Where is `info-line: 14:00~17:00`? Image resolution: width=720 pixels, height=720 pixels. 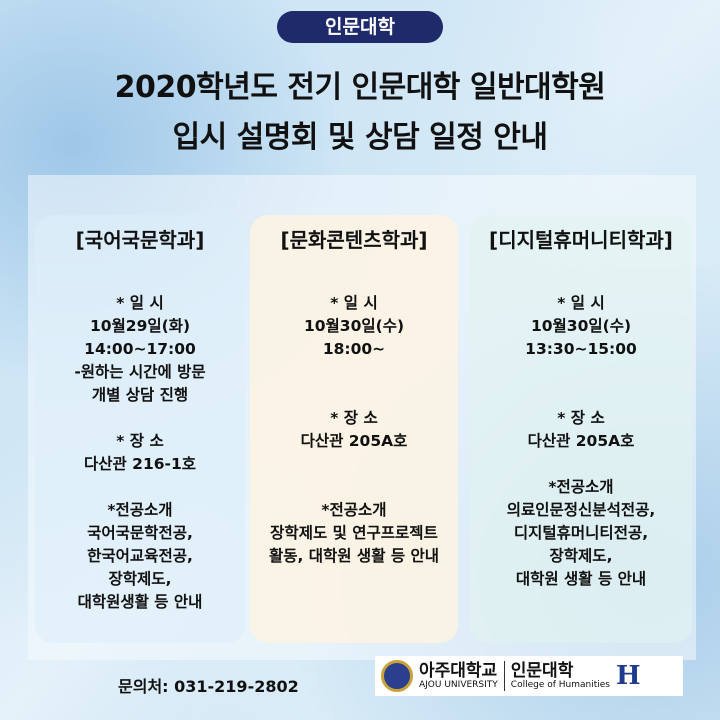 info-line: 14:00~17:00 is located at coordinates (140, 349).